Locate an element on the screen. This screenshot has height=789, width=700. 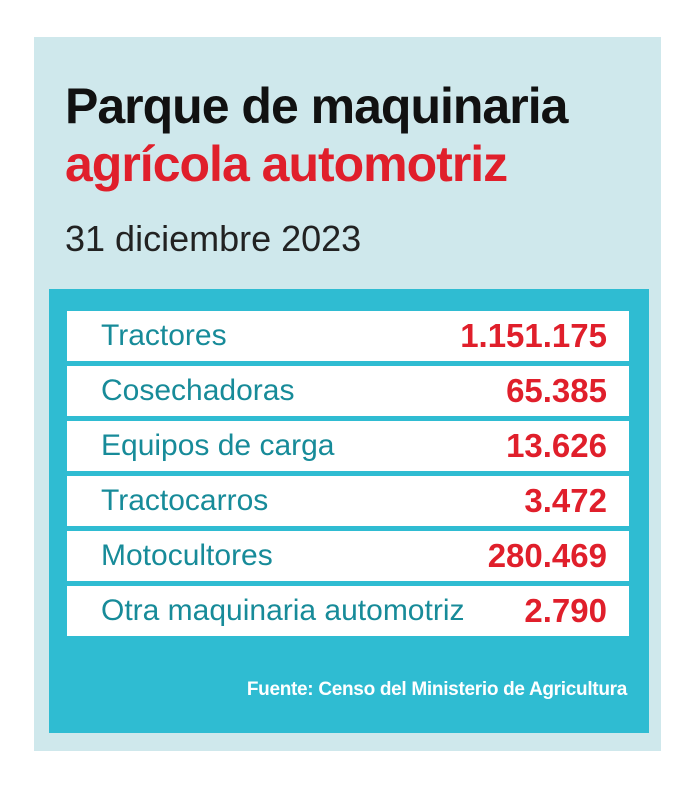
table-row: Otra maquinaria automotriz 2.790 is located at coordinates (348, 611).